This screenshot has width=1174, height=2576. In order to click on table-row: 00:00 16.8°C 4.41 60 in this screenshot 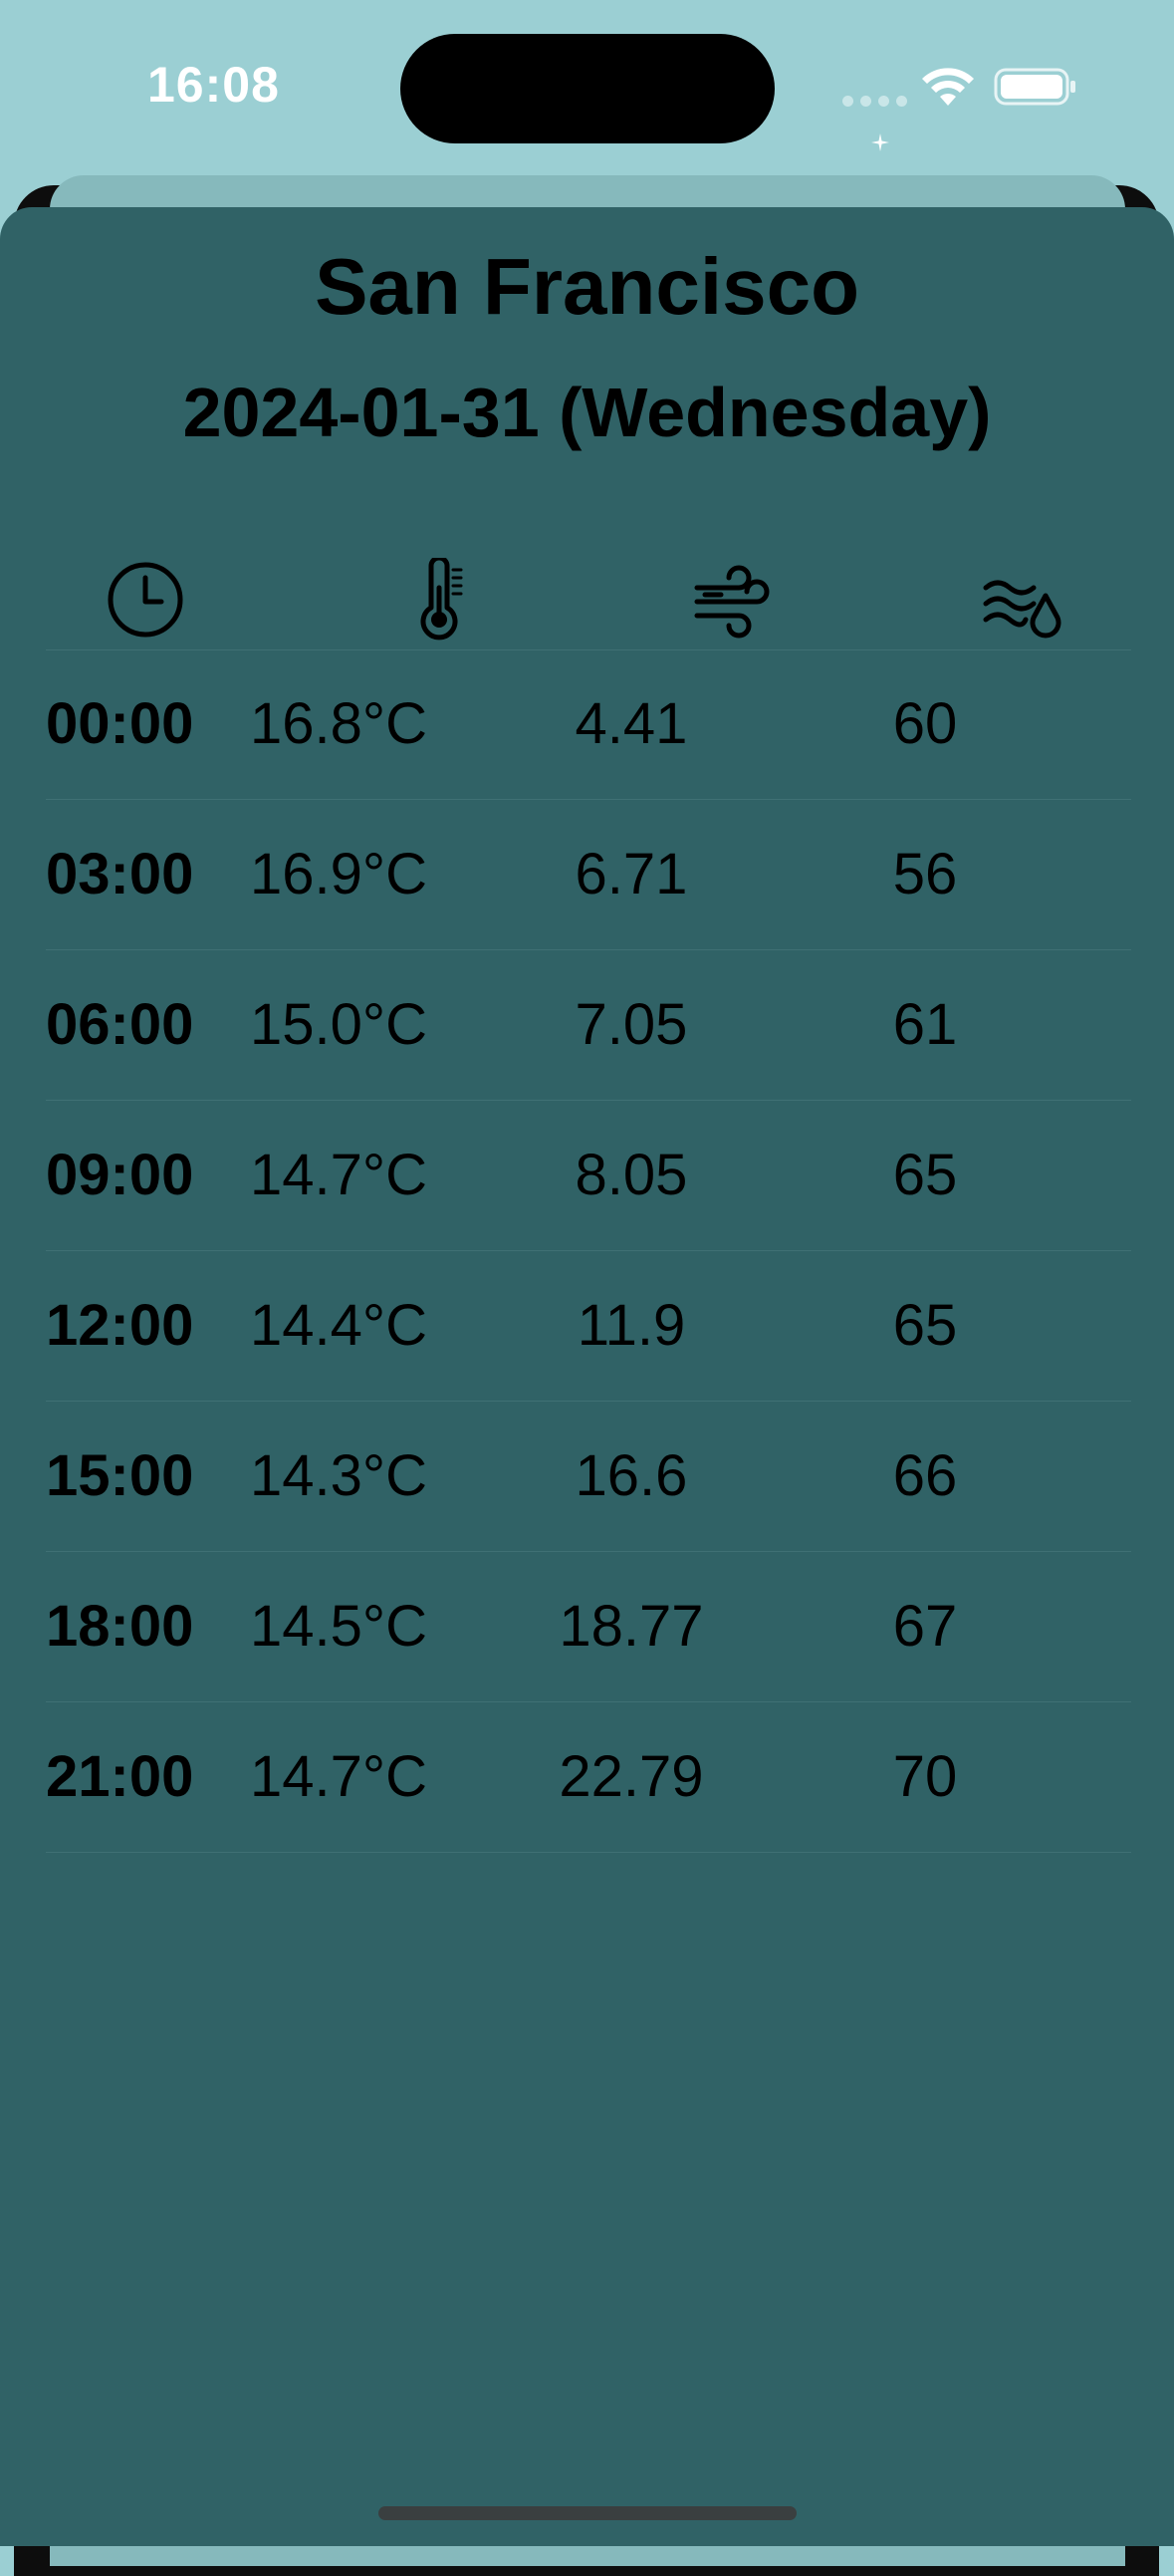, I will do `click(588, 724)`.